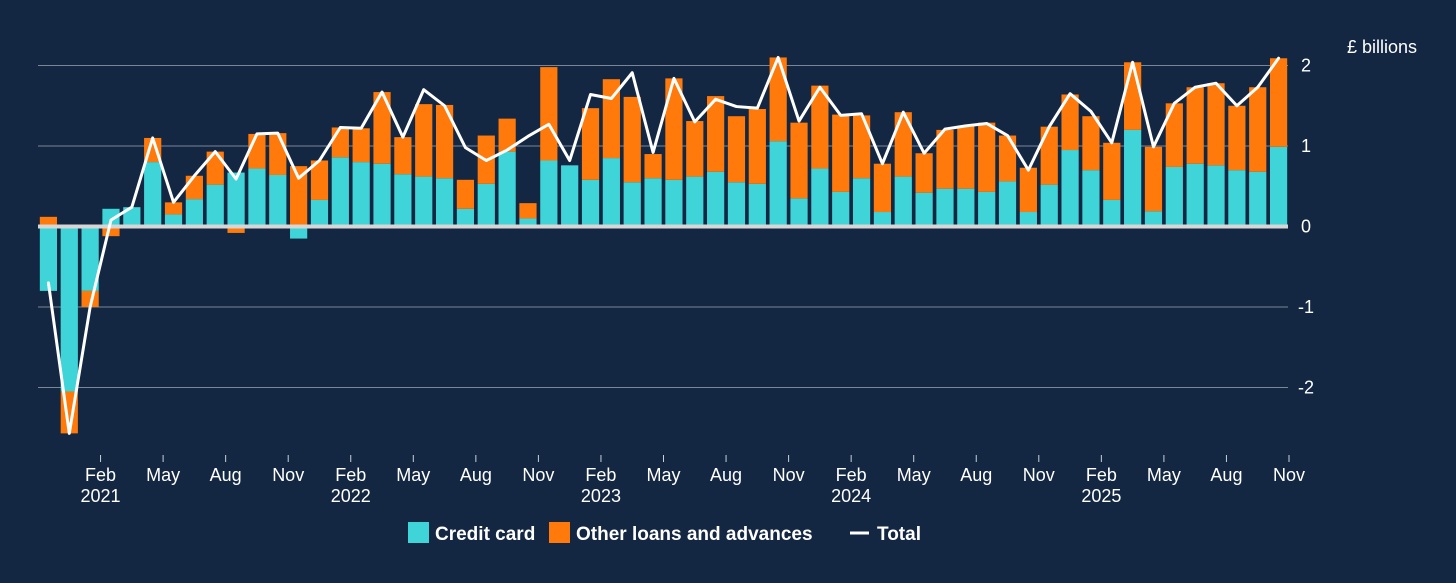 Image resolution: width=1456 pixels, height=583 pixels. I want to click on legend-label: Credit card, so click(485, 534).